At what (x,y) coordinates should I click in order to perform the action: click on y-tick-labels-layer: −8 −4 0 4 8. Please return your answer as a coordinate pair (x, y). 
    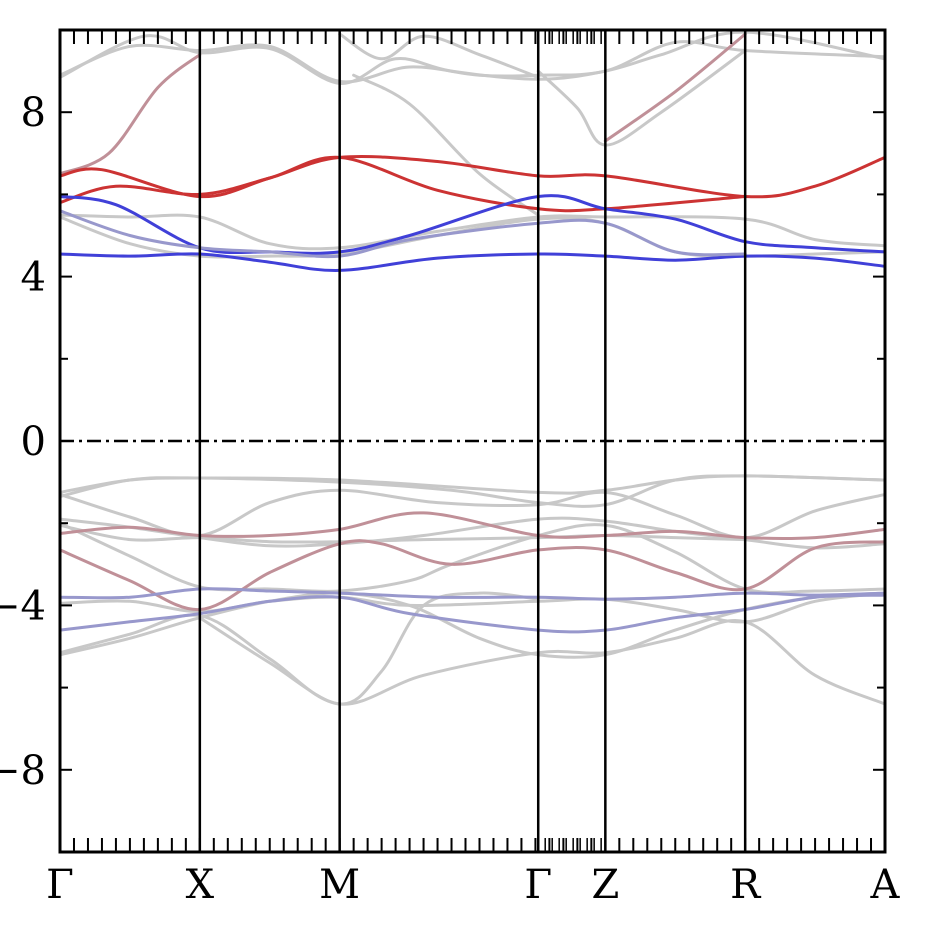
    Looking at the image, I should click on (23, 442).